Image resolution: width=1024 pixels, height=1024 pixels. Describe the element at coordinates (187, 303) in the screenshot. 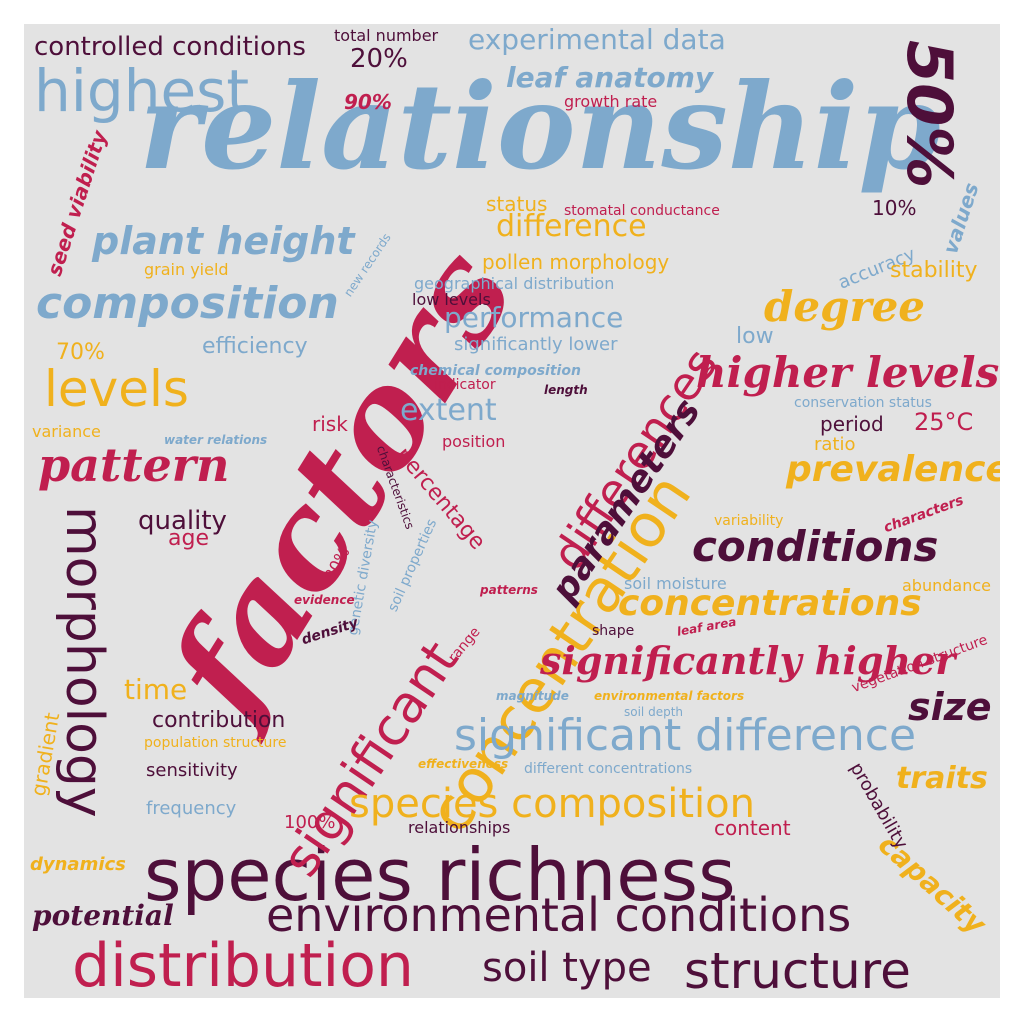

I see `word-composition: composition` at that location.